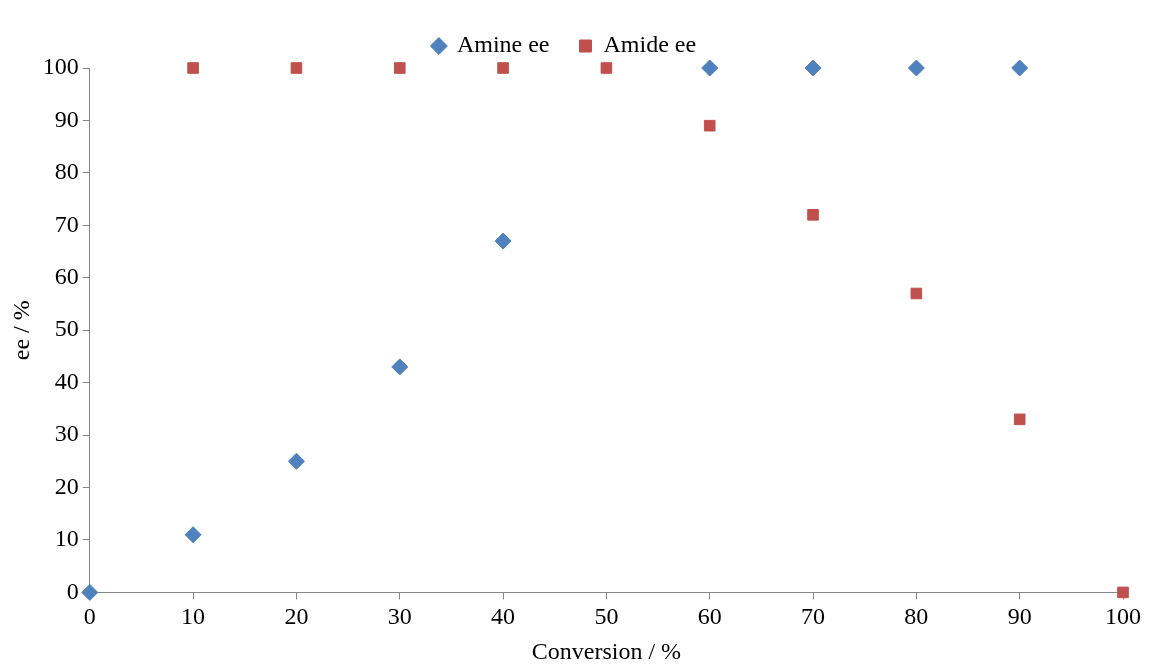  Describe the element at coordinates (66, 380) in the screenshot. I see `y-tick-label: 40` at that location.